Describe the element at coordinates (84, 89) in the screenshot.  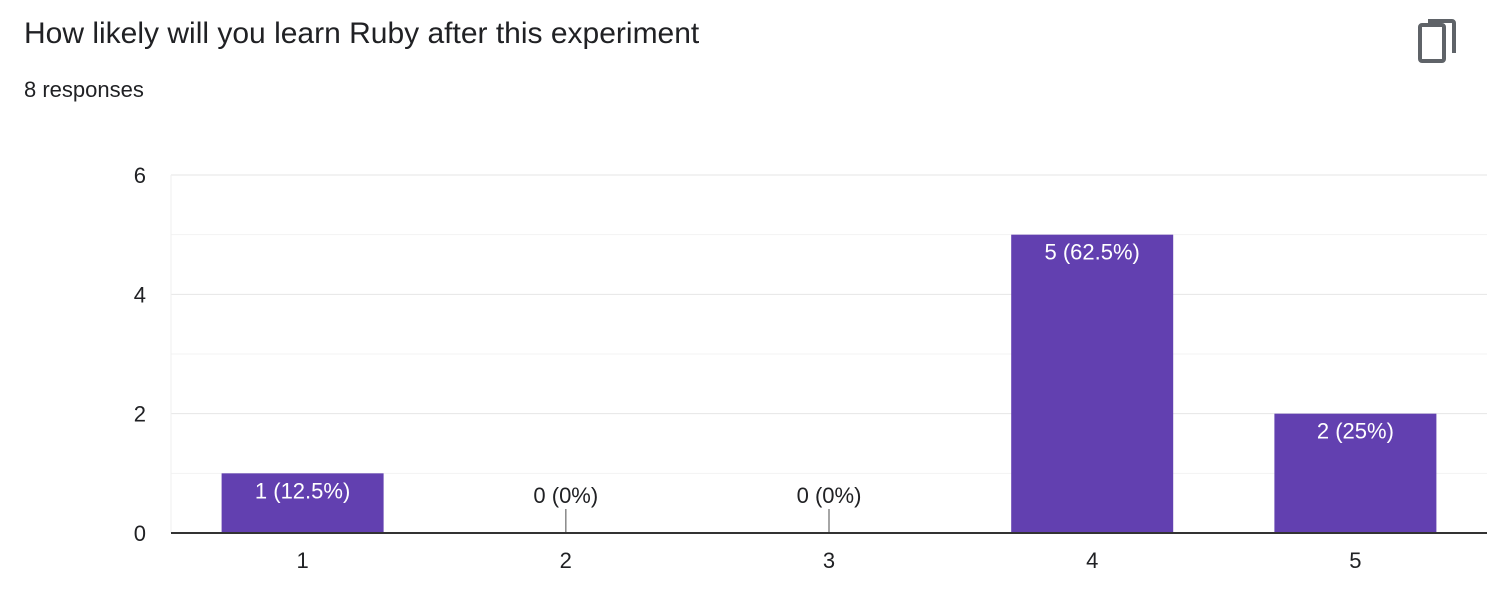
I see `response-count: 8 responses` at that location.